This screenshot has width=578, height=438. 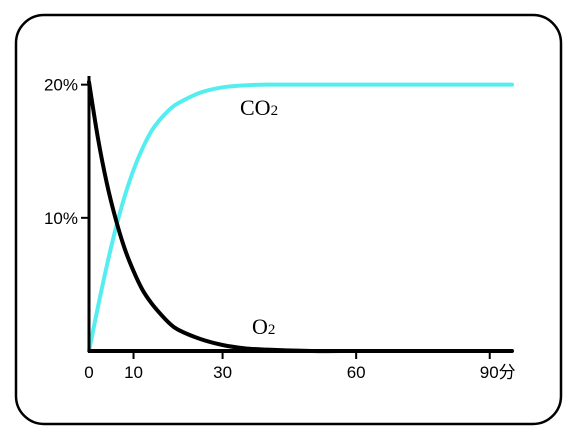 What do you see at coordinates (356, 372) in the screenshot?
I see `x-tick-label: 60` at bounding box center [356, 372].